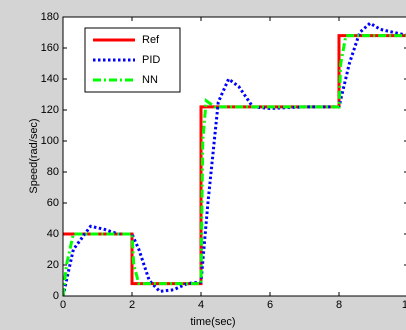 Image resolution: width=406 pixels, height=330 pixels. I want to click on legend-label: Ref, so click(151, 40).